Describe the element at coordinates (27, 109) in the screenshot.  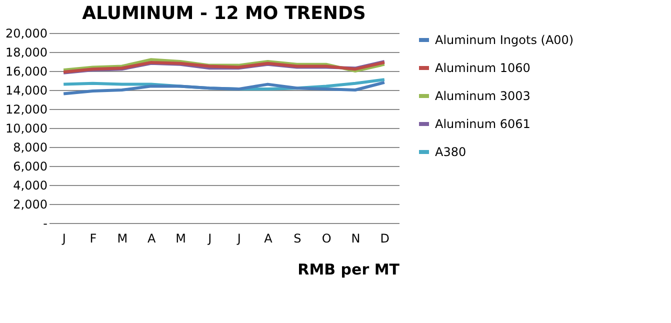
I see `y-tick-label: 12,000` at that location.